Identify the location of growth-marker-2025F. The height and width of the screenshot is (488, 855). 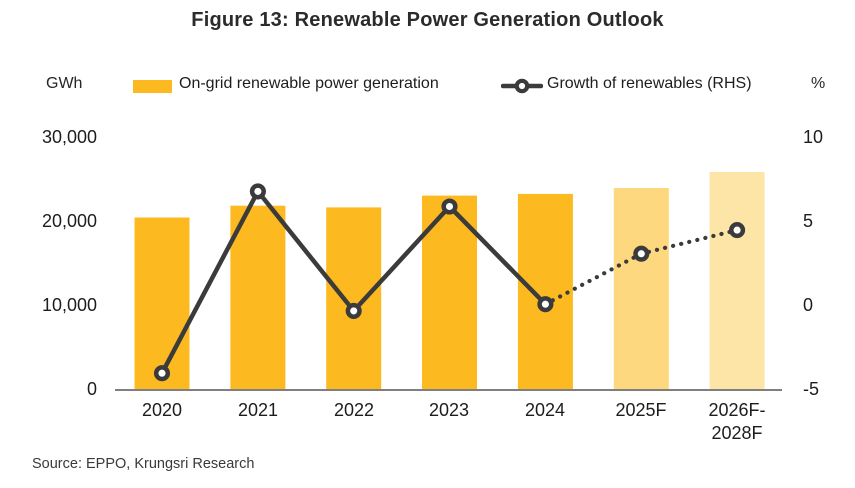
(641, 253).